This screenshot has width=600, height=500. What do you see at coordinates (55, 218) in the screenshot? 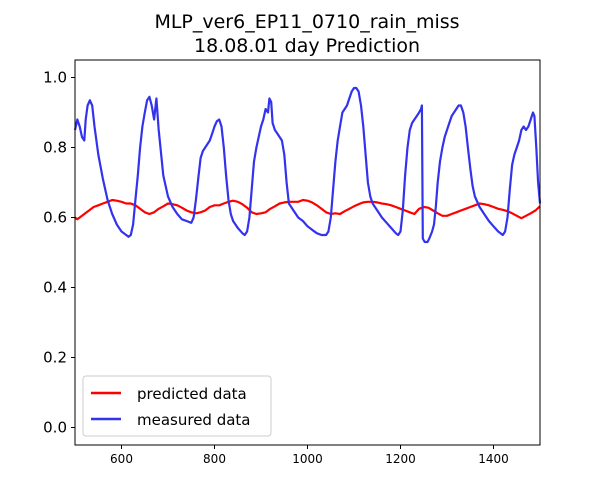
I see `y-tick-label: 0.6` at bounding box center [55, 218].